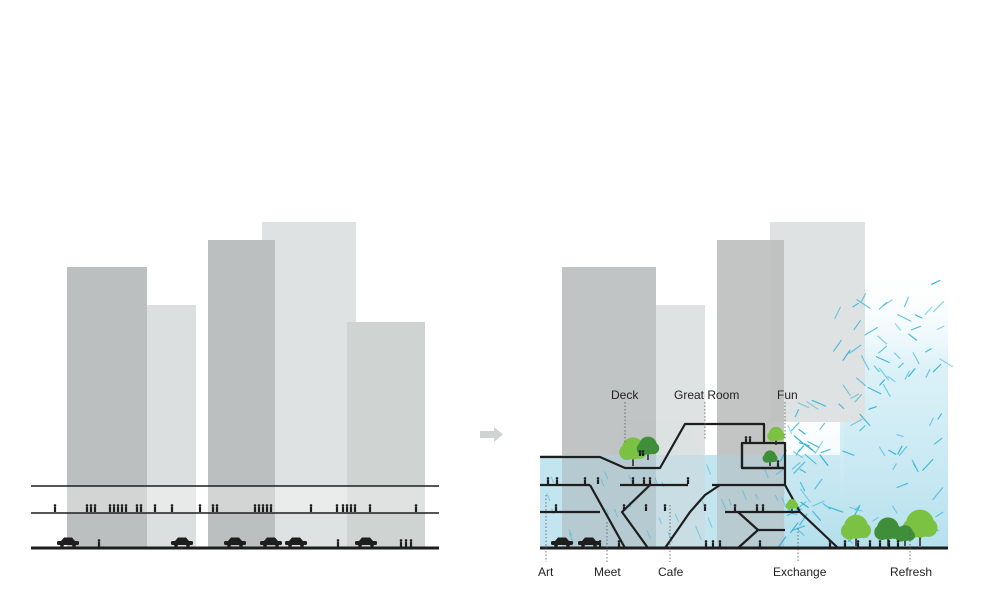  I want to click on label-art: Art, so click(546, 572).